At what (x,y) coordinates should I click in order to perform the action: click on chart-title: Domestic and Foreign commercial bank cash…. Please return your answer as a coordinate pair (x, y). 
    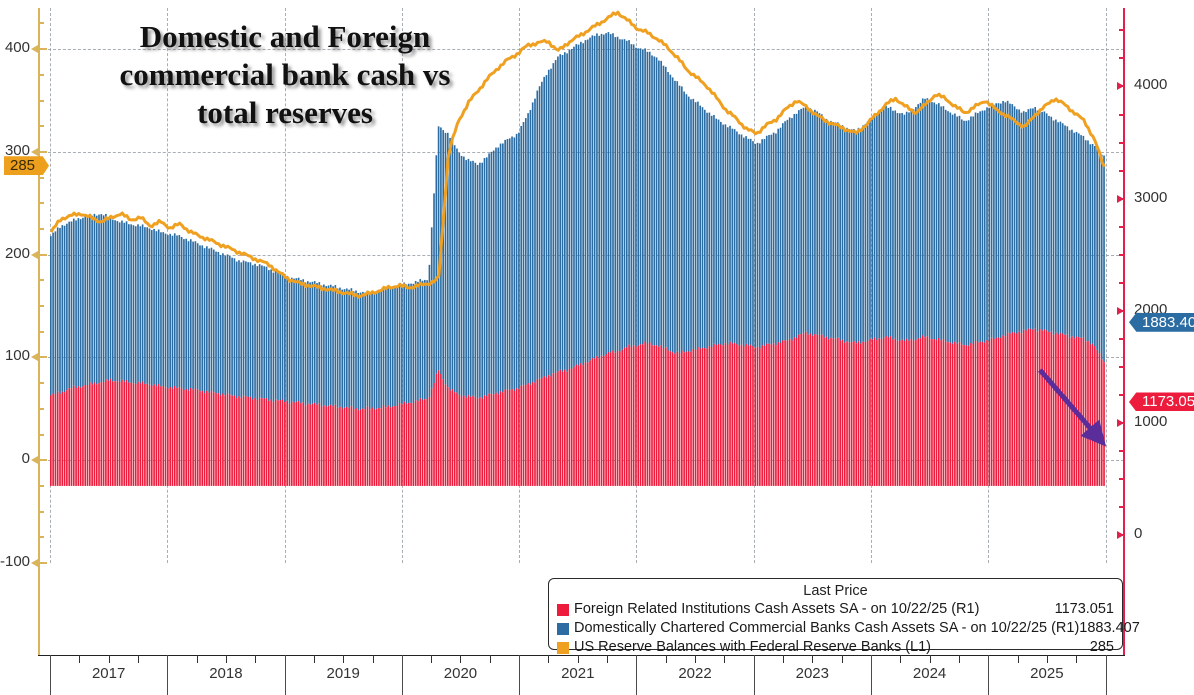
    Looking at the image, I should click on (285, 74).